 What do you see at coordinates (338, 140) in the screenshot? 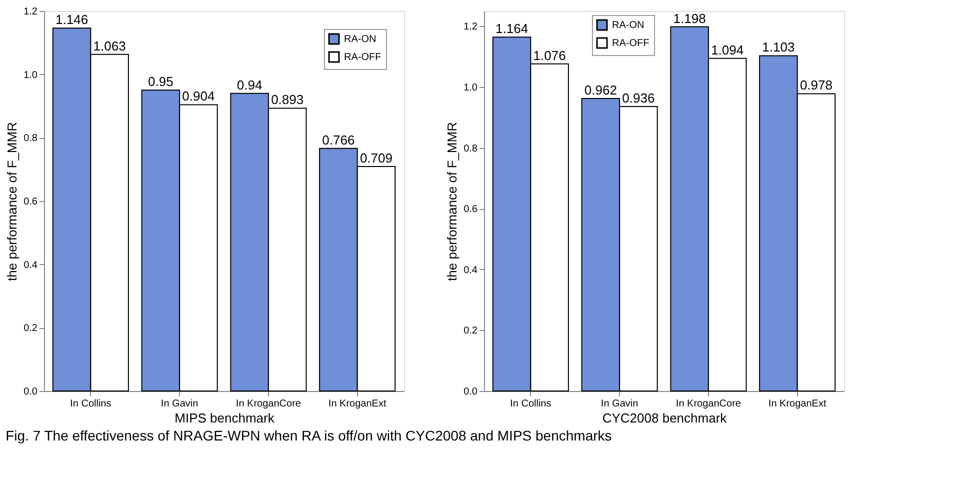
I see `data-label: 0.766` at bounding box center [338, 140].